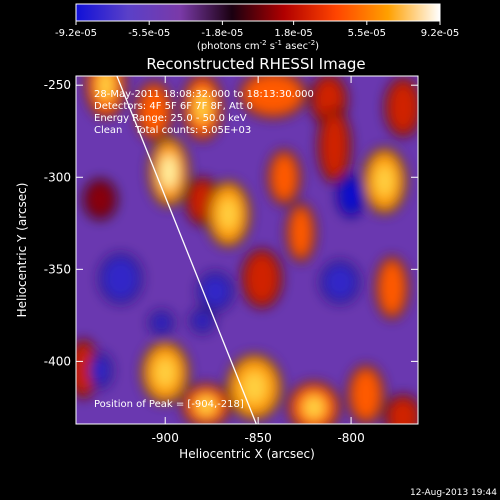 The width and height of the screenshot is (500, 500). What do you see at coordinates (258, 45) in the screenshot?
I see `colorbar-units: (photons cm-2 s-1 asec-2)` at bounding box center [258, 45].